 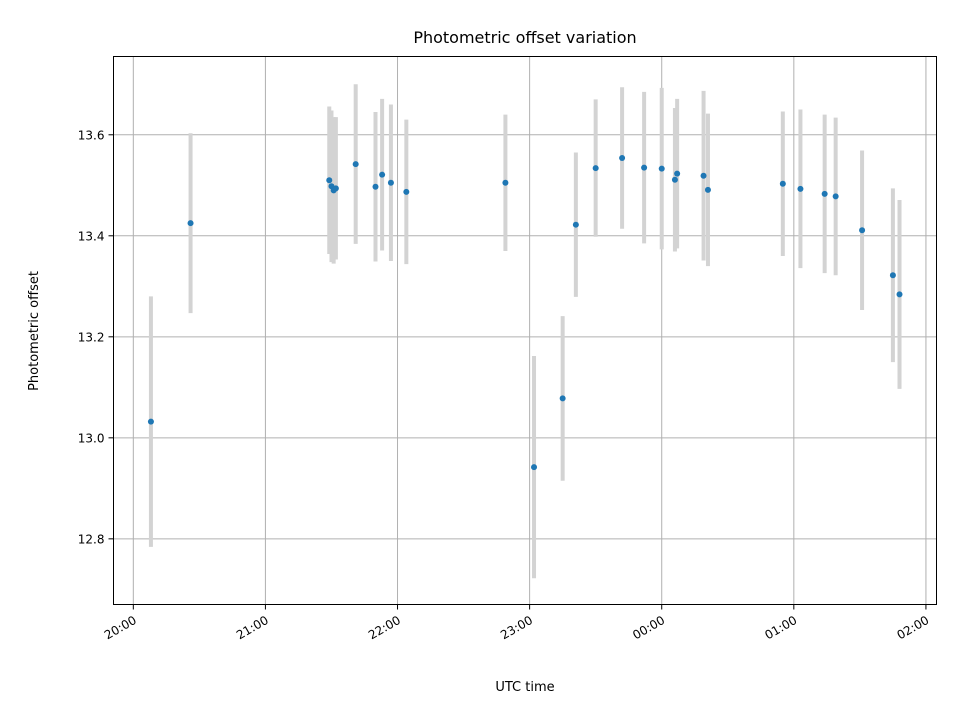 What do you see at coordinates (34, 331) in the screenshot?
I see `y-axis-label: Photometric offset` at bounding box center [34, 331].